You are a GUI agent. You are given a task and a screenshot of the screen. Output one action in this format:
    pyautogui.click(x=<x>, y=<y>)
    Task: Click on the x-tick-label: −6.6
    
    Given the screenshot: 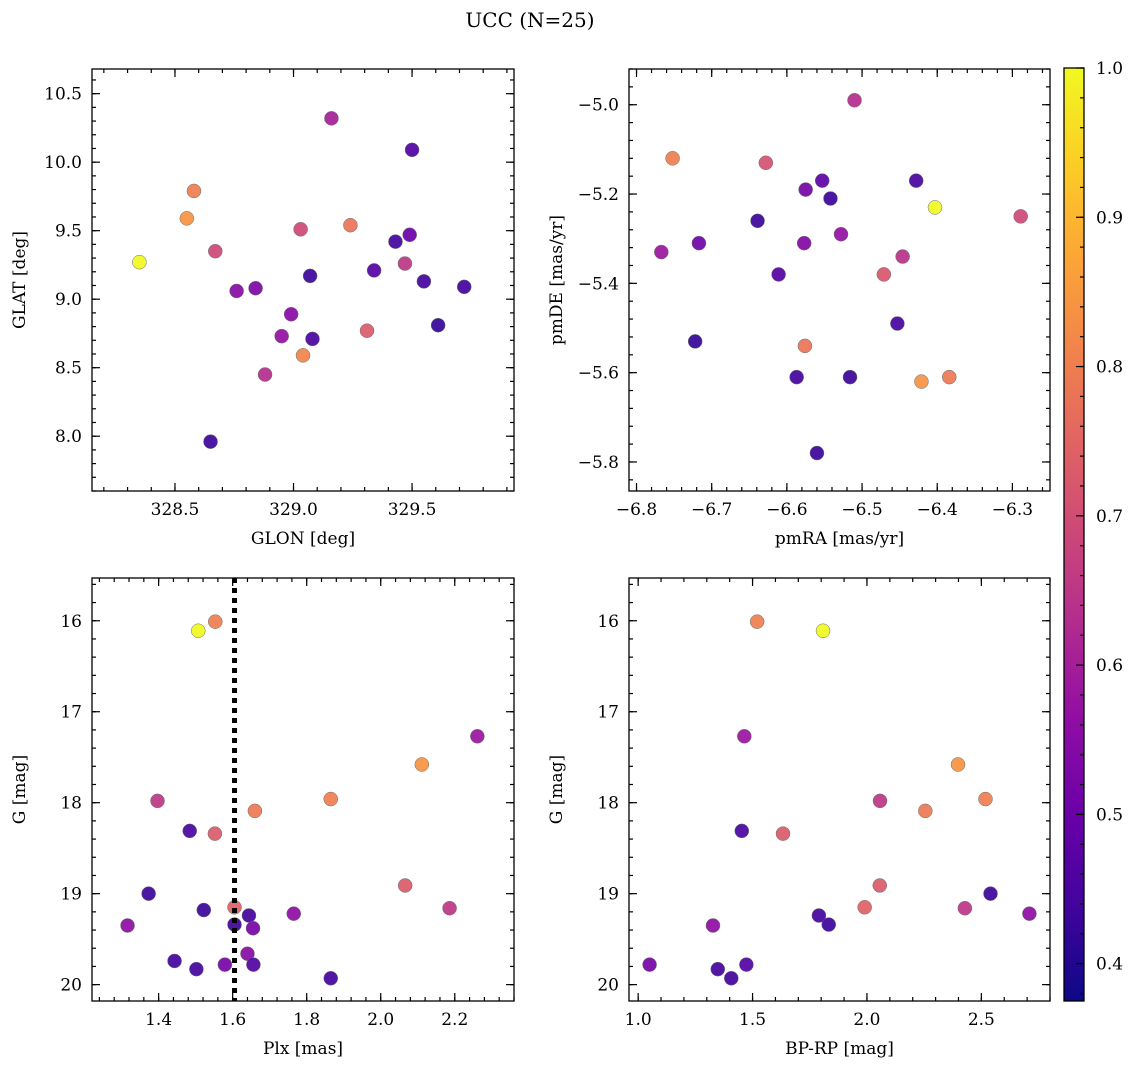 What is the action you would take?
    pyautogui.click(x=786, y=510)
    